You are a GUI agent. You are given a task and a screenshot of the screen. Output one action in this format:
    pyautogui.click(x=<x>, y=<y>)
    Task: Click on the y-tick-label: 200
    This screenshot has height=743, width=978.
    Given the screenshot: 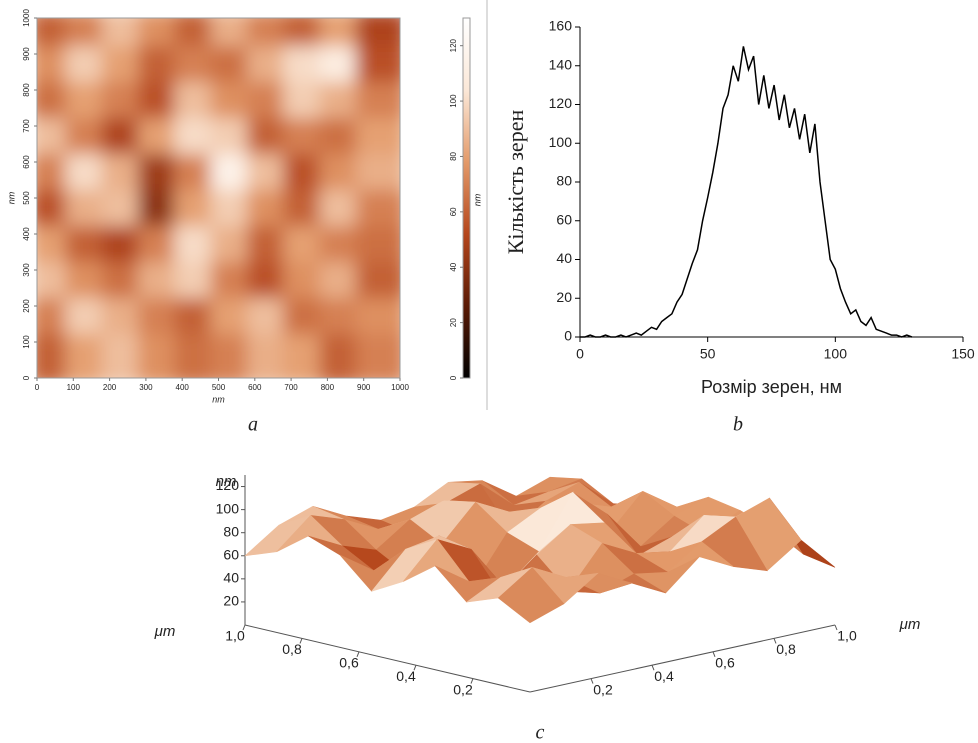 What is the action you would take?
    pyautogui.click(x=26, y=306)
    